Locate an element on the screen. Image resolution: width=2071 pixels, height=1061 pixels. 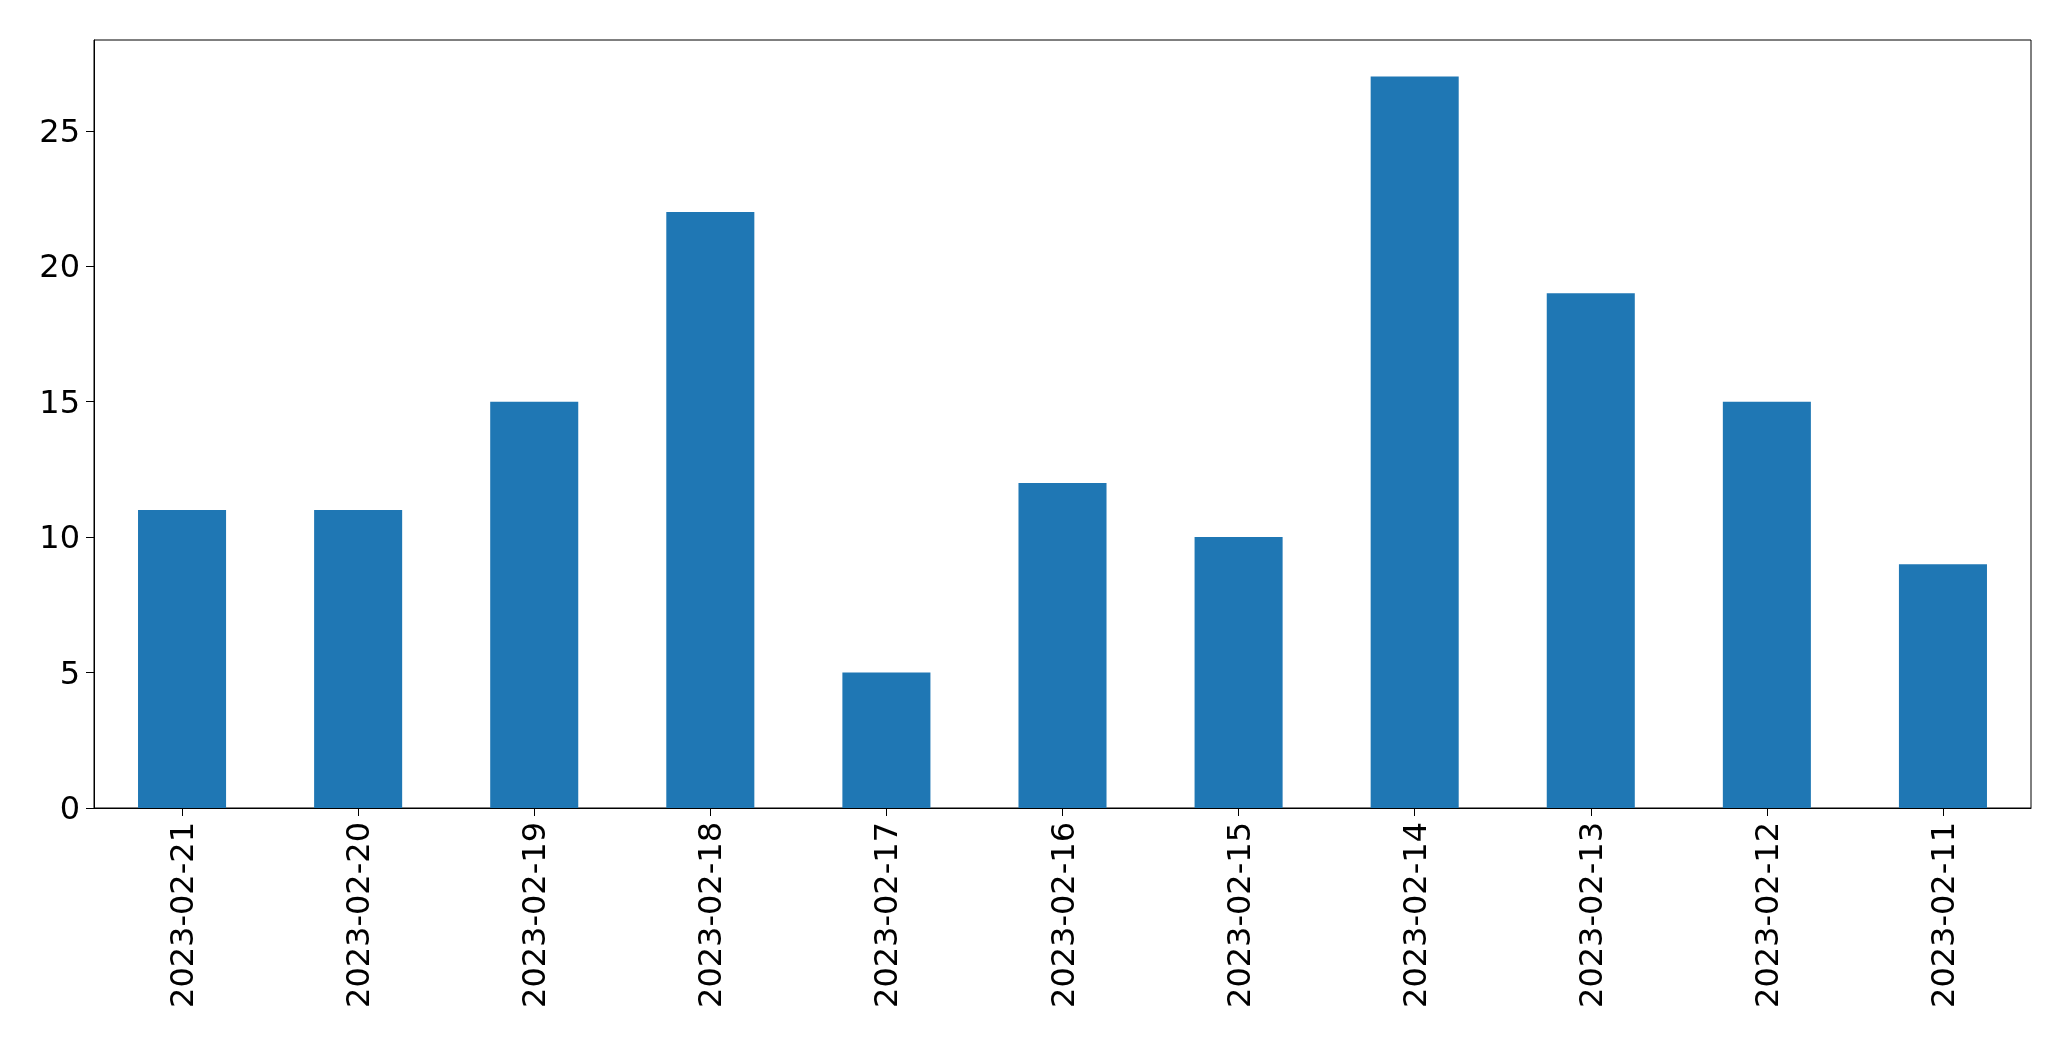
y-tick-label: 0 is located at coordinates (69, 808).